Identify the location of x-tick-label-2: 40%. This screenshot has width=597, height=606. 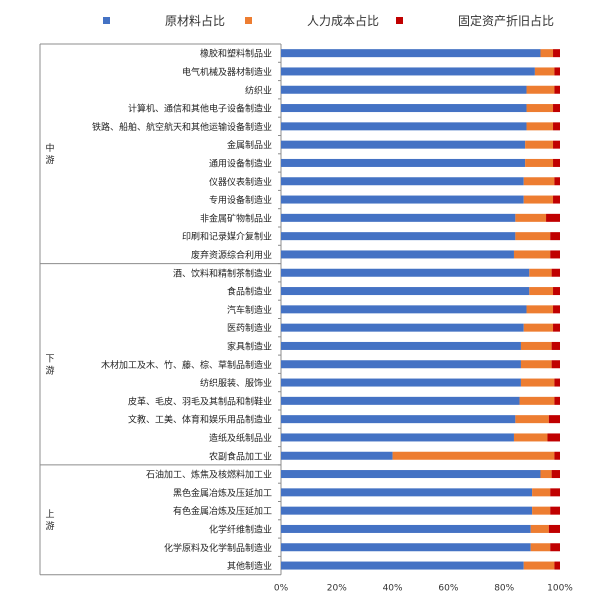
(393, 589).